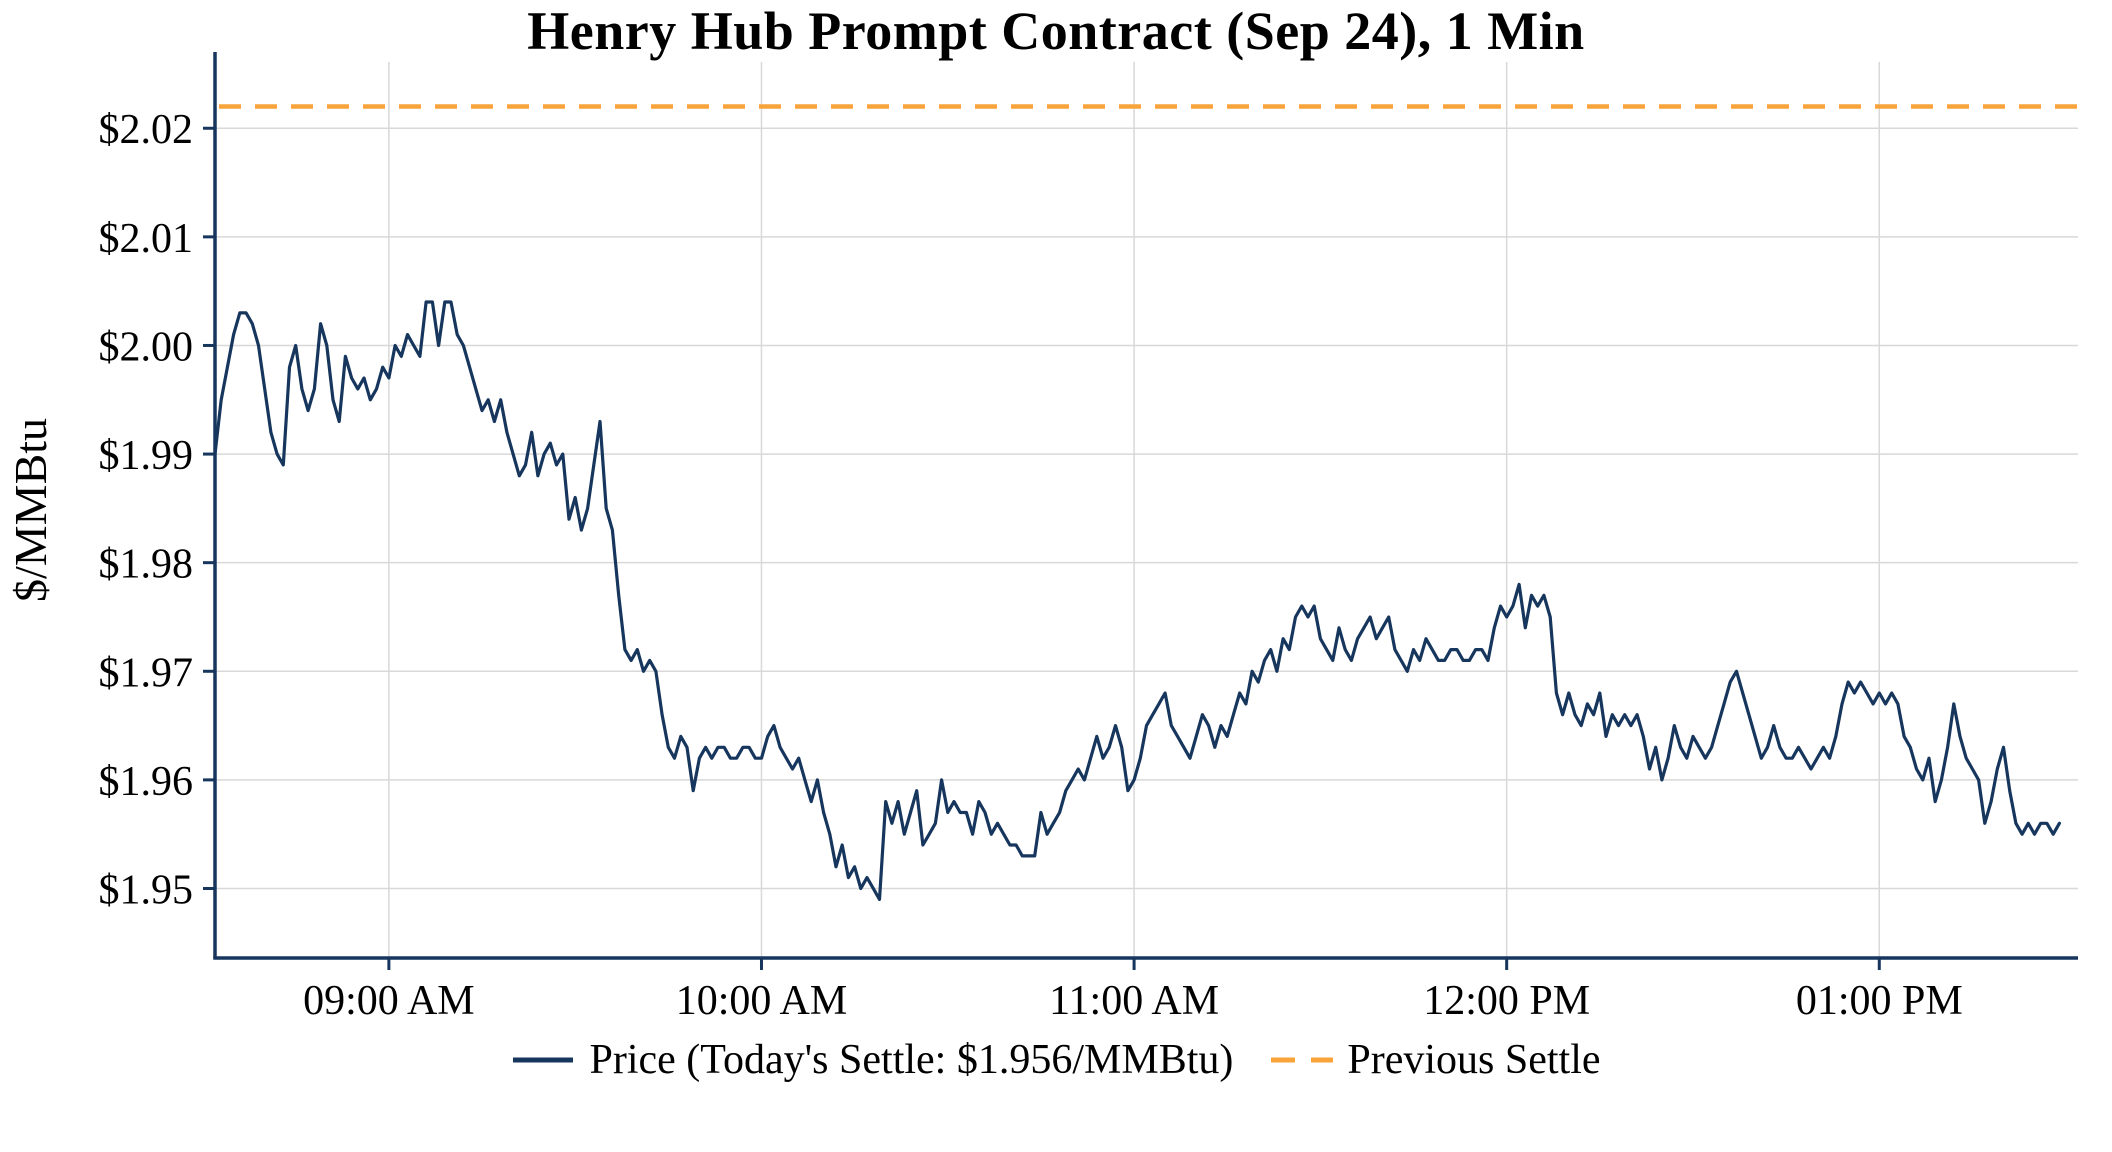  I want to click on y-tick-label: $1.99, so click(146, 456).